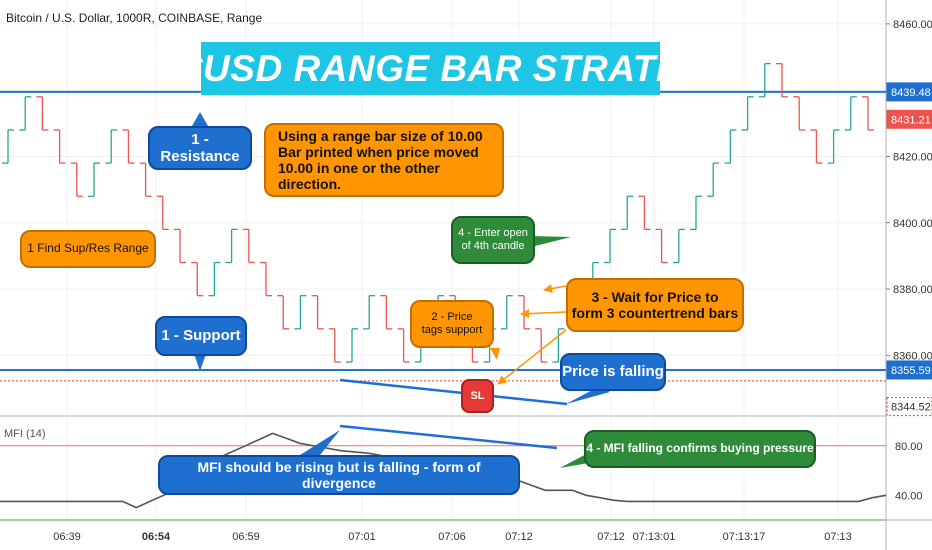  What do you see at coordinates (156, 537) in the screenshot?
I see `x-tick-label: 06:54` at bounding box center [156, 537].